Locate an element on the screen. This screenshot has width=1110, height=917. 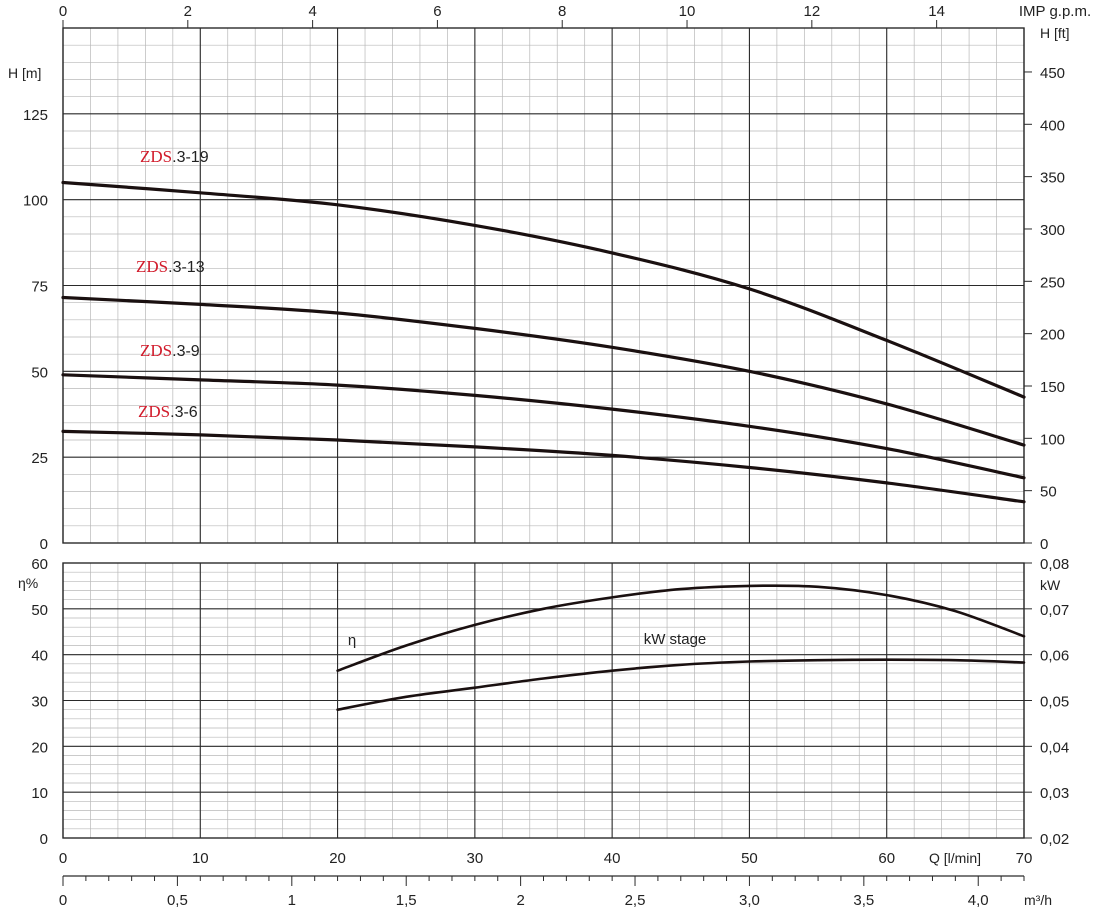
top-axis-label: IMP g.p.m. is located at coordinates (1055, 11).